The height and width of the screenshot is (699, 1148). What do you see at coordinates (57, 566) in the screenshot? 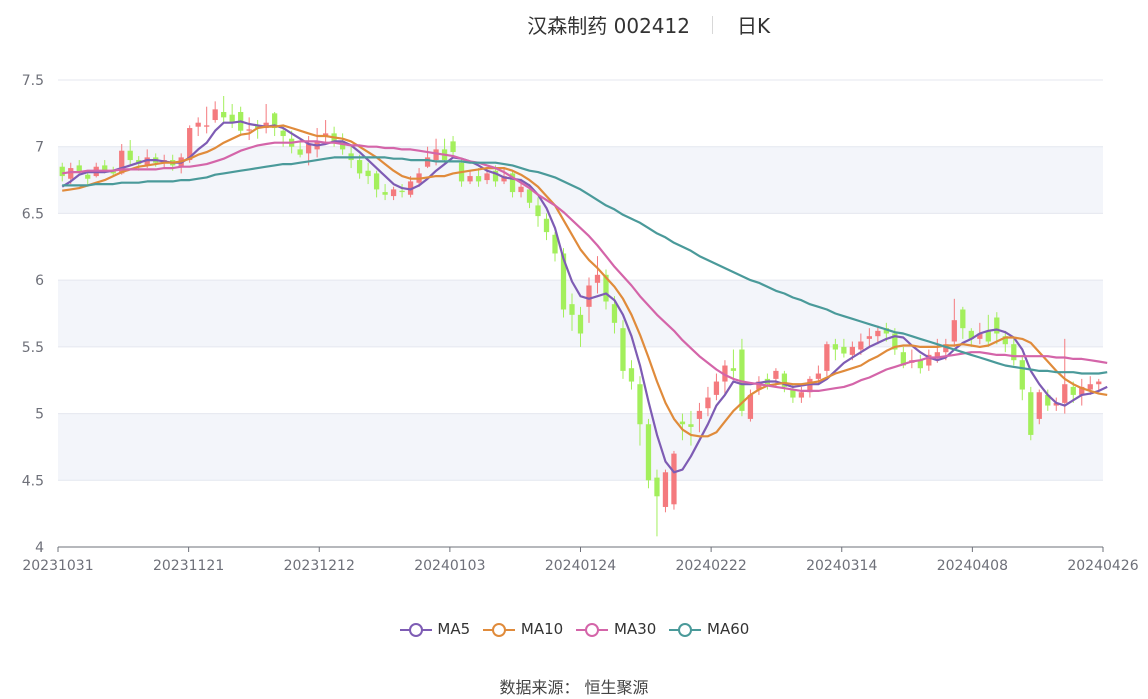
I see `x-tick-label: 20231031` at bounding box center [57, 566].